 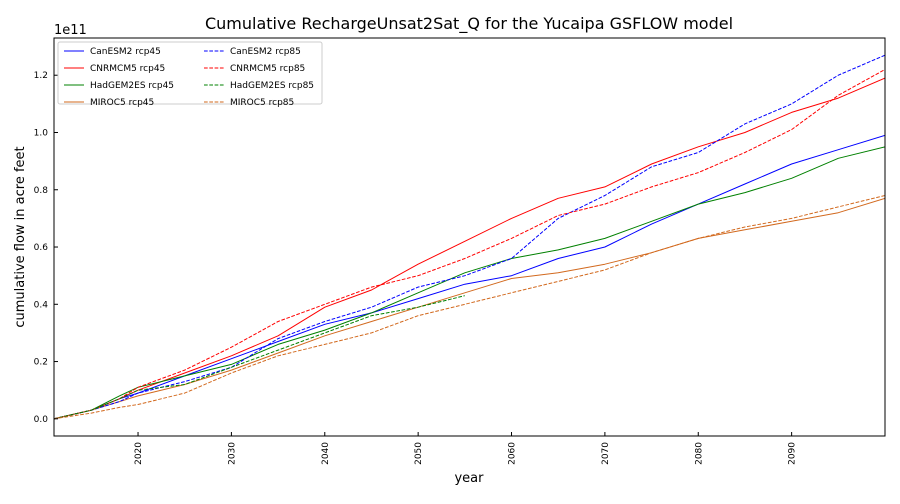 I want to click on x-tick-label: 2070, so click(x=606, y=453).